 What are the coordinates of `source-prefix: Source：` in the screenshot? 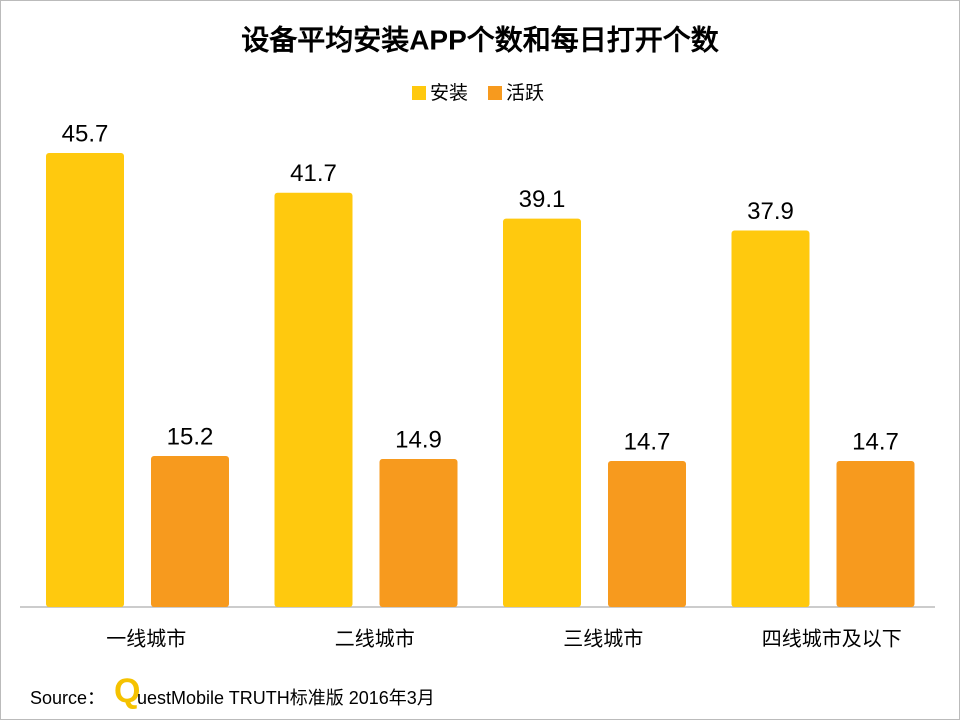 It's located at (67, 698).